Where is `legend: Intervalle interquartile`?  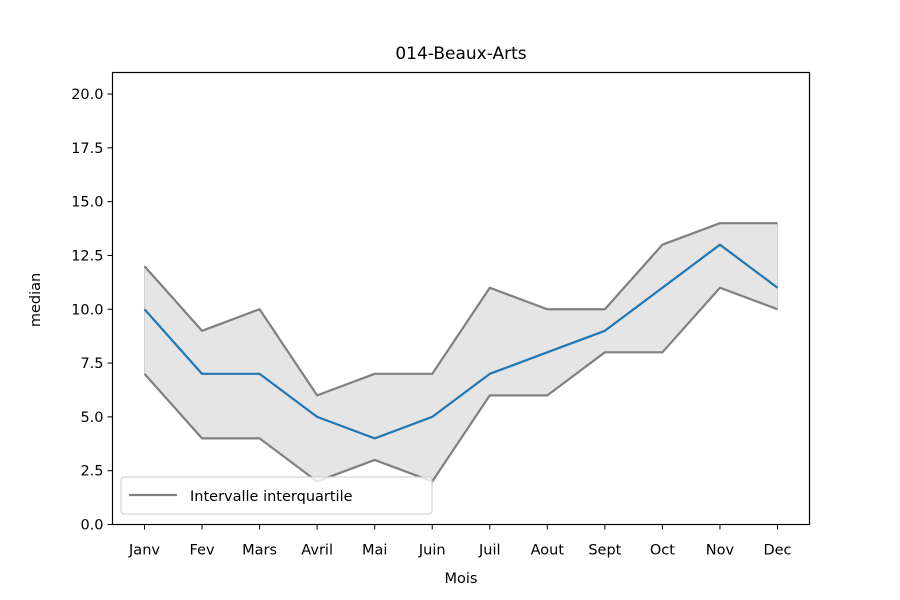 legend: Intervalle interquartile is located at coordinates (276, 495).